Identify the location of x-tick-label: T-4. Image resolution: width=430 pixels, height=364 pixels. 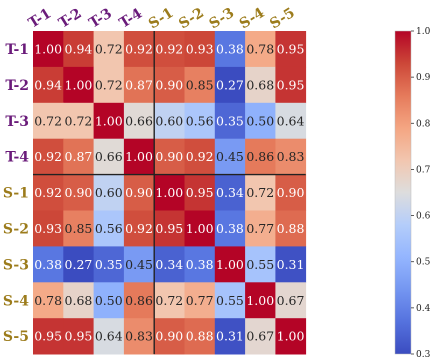
(131, 18).